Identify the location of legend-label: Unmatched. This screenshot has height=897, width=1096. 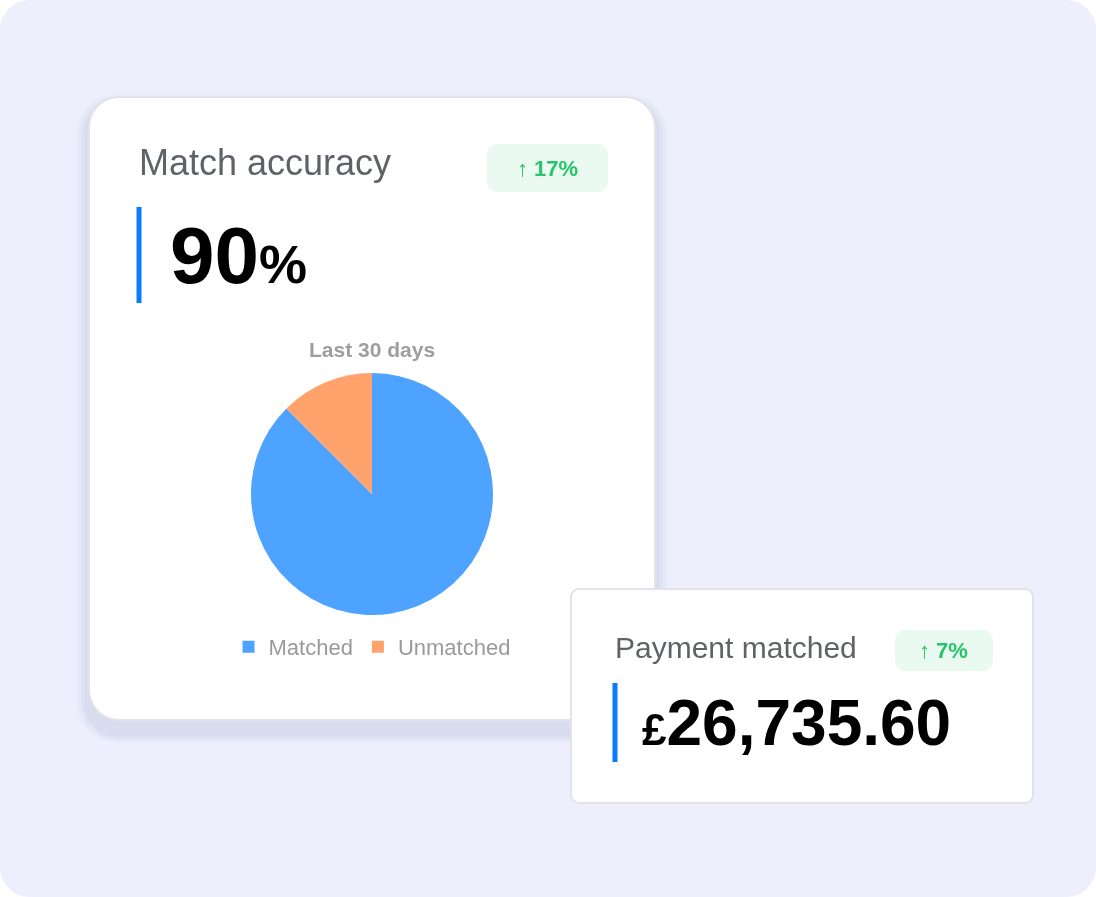
(454, 648).